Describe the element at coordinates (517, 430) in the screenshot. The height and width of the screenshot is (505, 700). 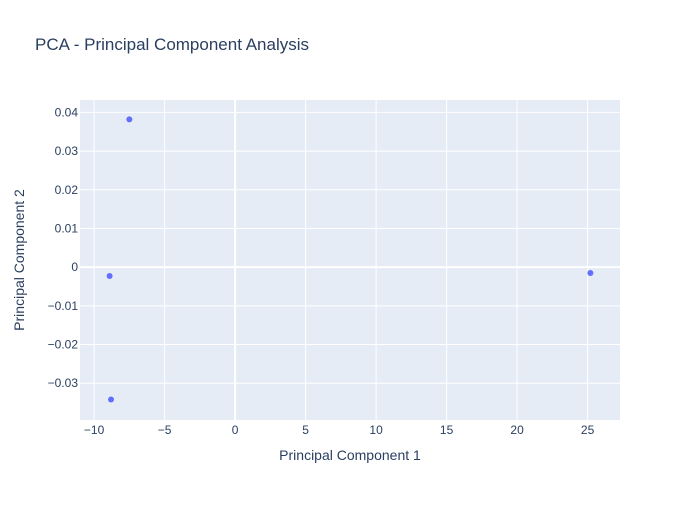
I see `x-tick-label: 20` at that location.